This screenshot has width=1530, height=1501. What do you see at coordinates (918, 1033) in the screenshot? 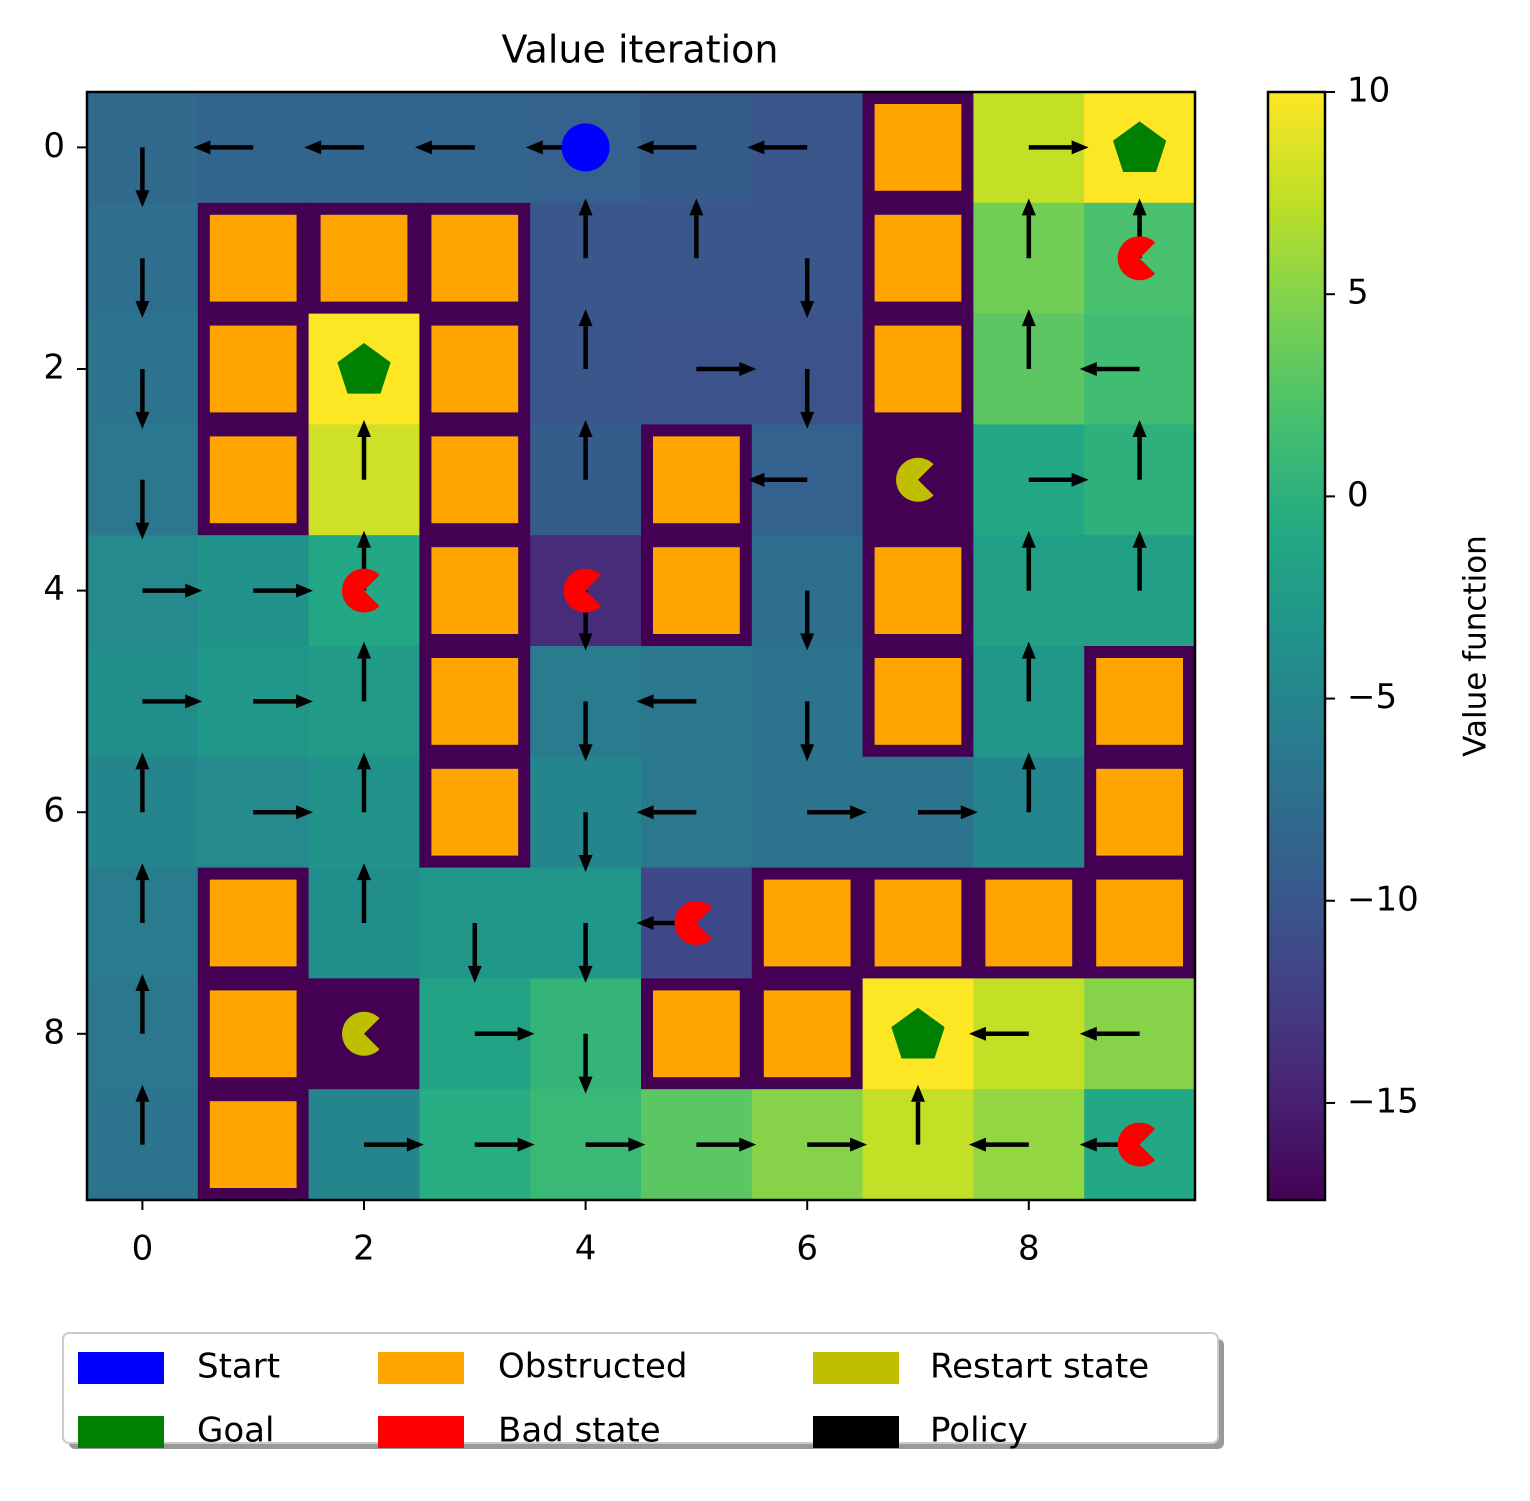
I see `goal-marker` at bounding box center [918, 1033].